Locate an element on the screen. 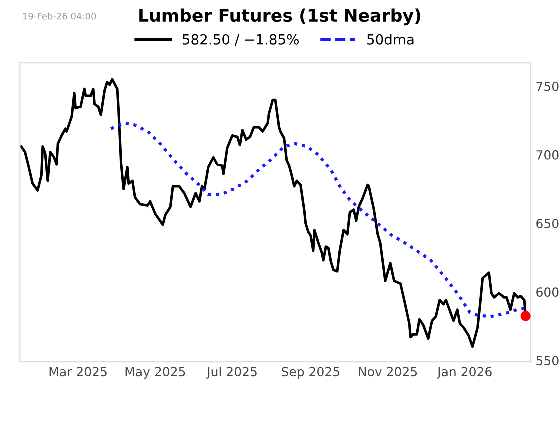 The width and height of the screenshot is (560, 429). x-tick-label: May 2025 is located at coordinates (156, 373).